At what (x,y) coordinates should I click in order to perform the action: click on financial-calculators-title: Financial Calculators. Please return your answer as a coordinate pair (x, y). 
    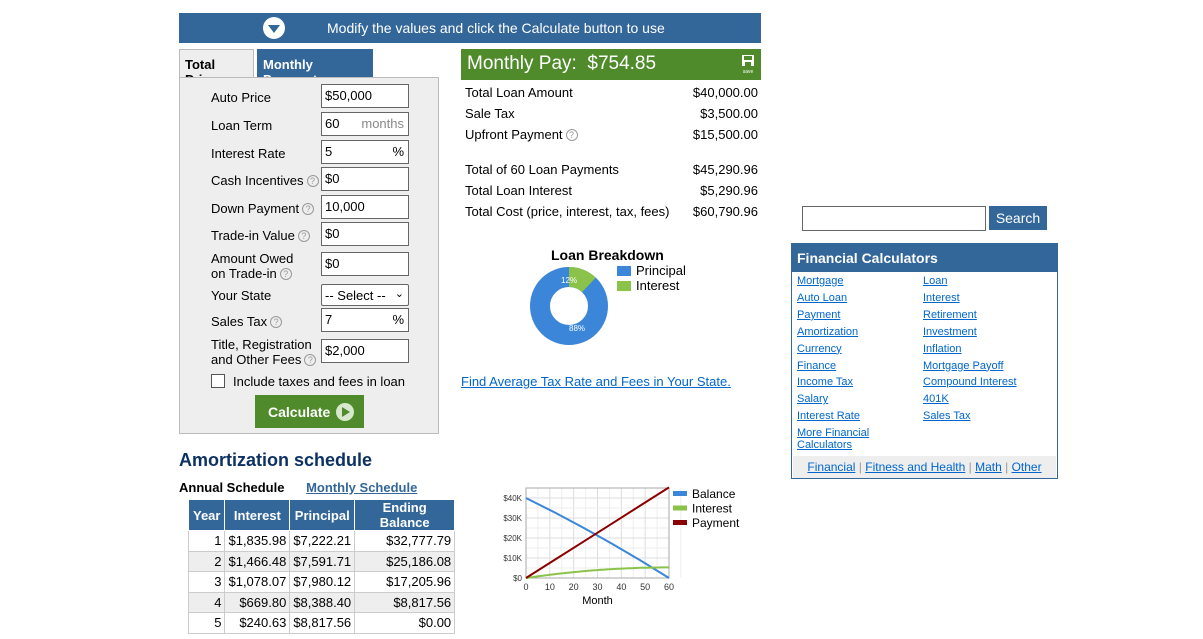
    Looking at the image, I should click on (924, 258).